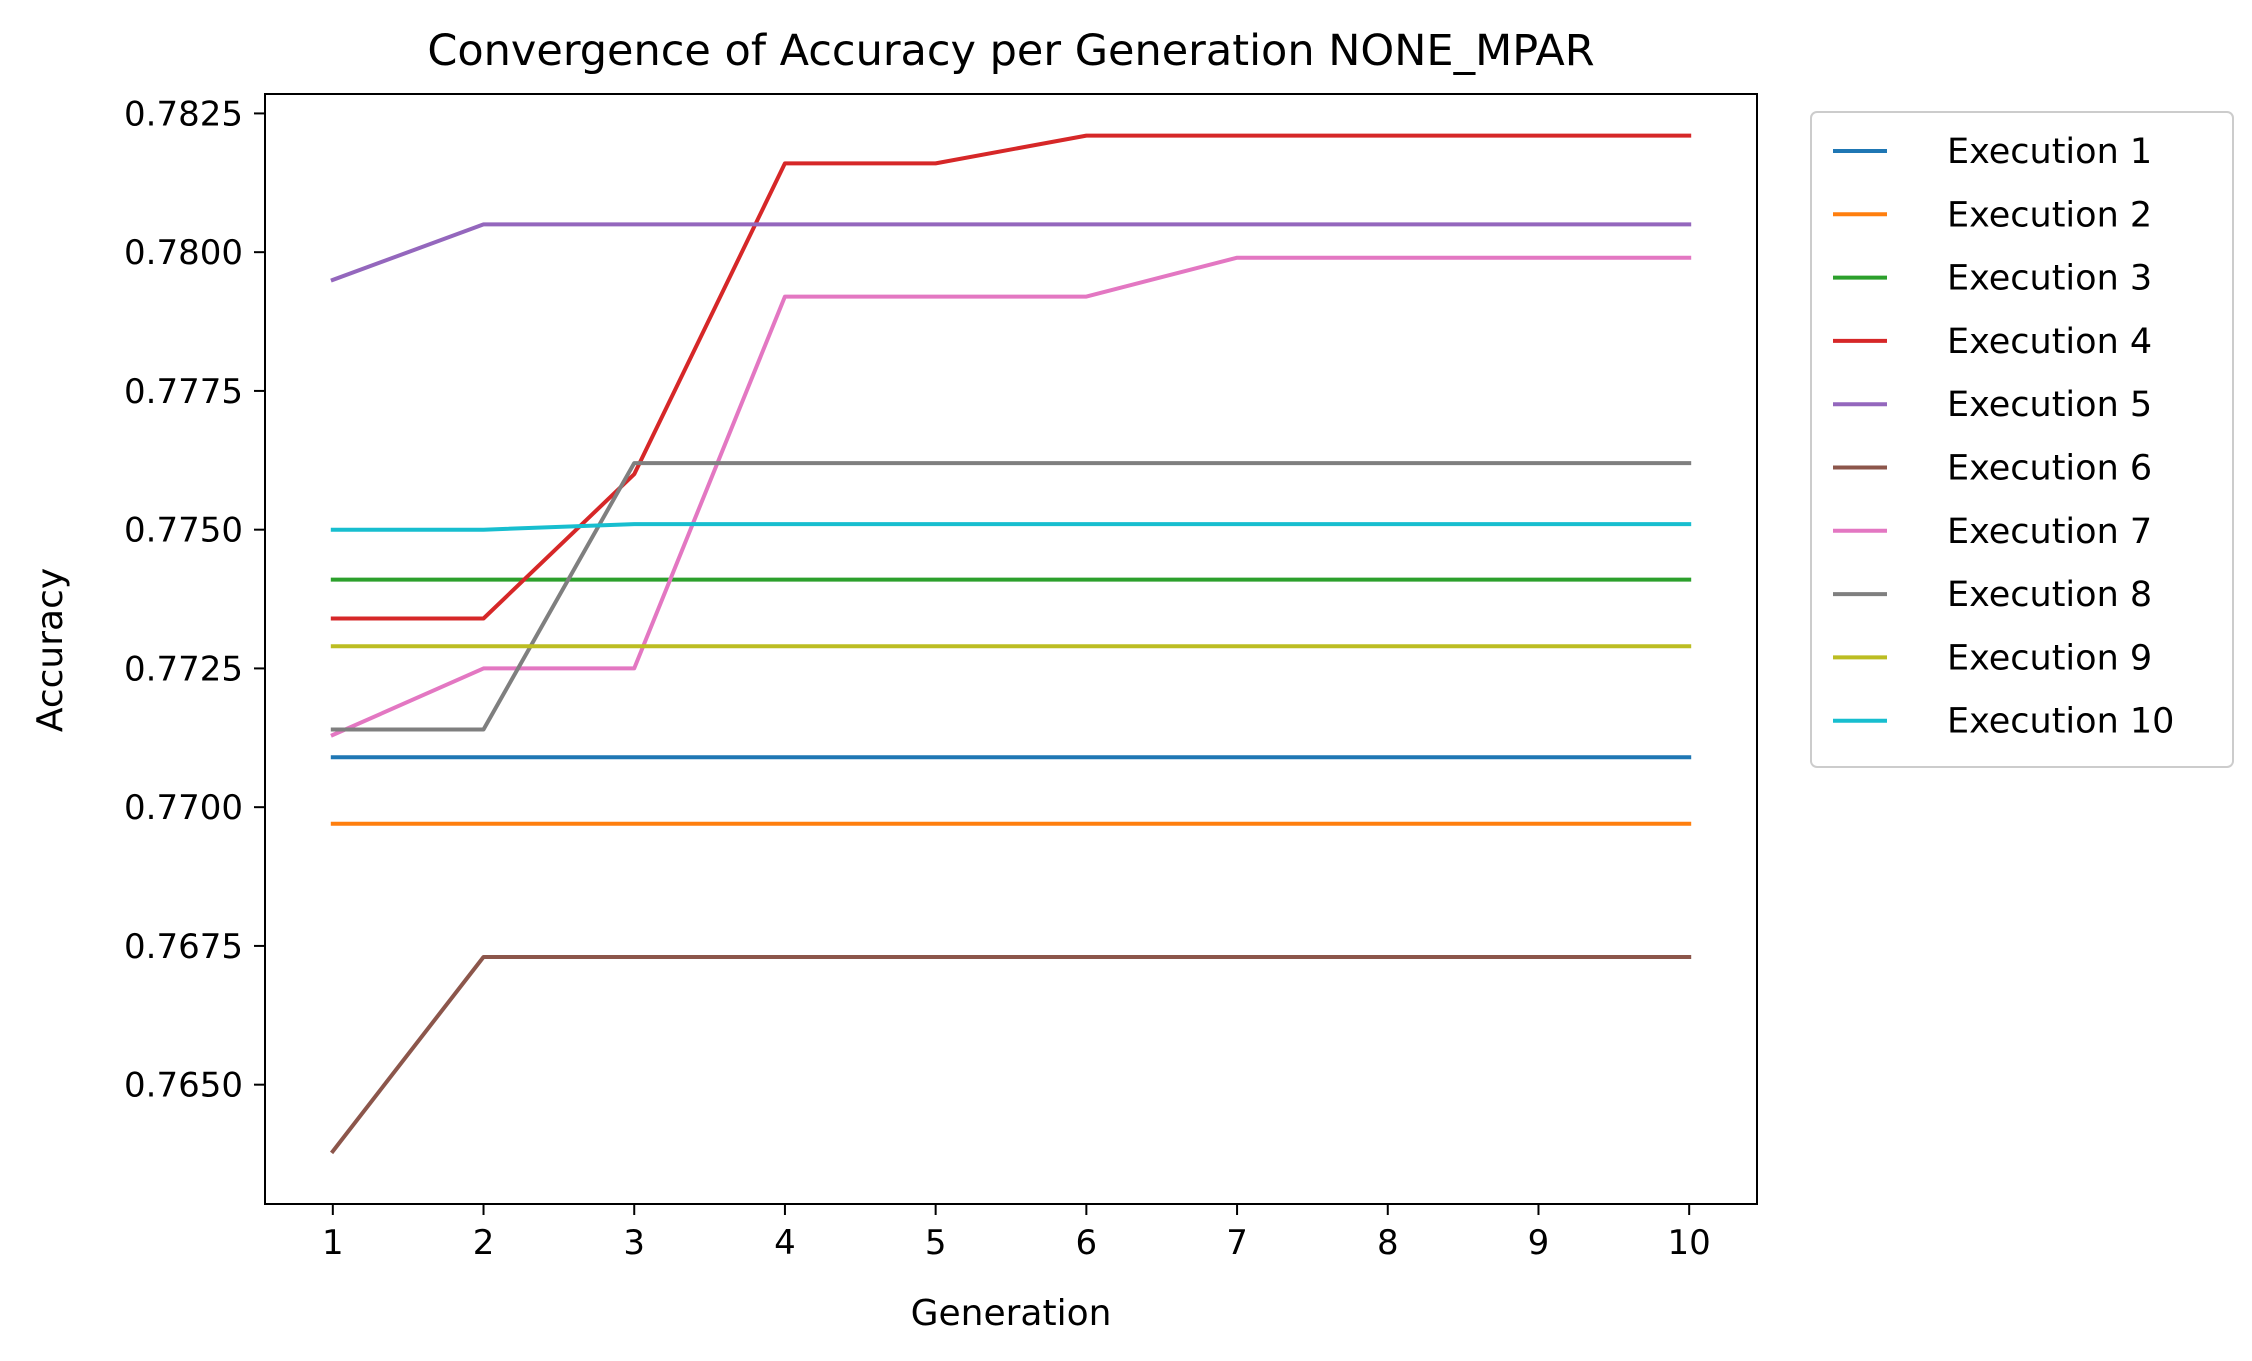 Image resolution: width=2252 pixels, height=1361 pixels. What do you see at coordinates (1689, 1243) in the screenshot?
I see `x-tick-label: 10` at bounding box center [1689, 1243].